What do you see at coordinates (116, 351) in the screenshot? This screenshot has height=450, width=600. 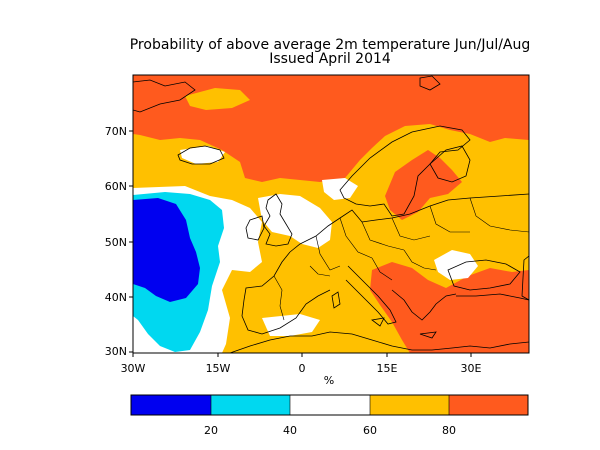 I see `lat-label-30n: 30N` at bounding box center [116, 351].